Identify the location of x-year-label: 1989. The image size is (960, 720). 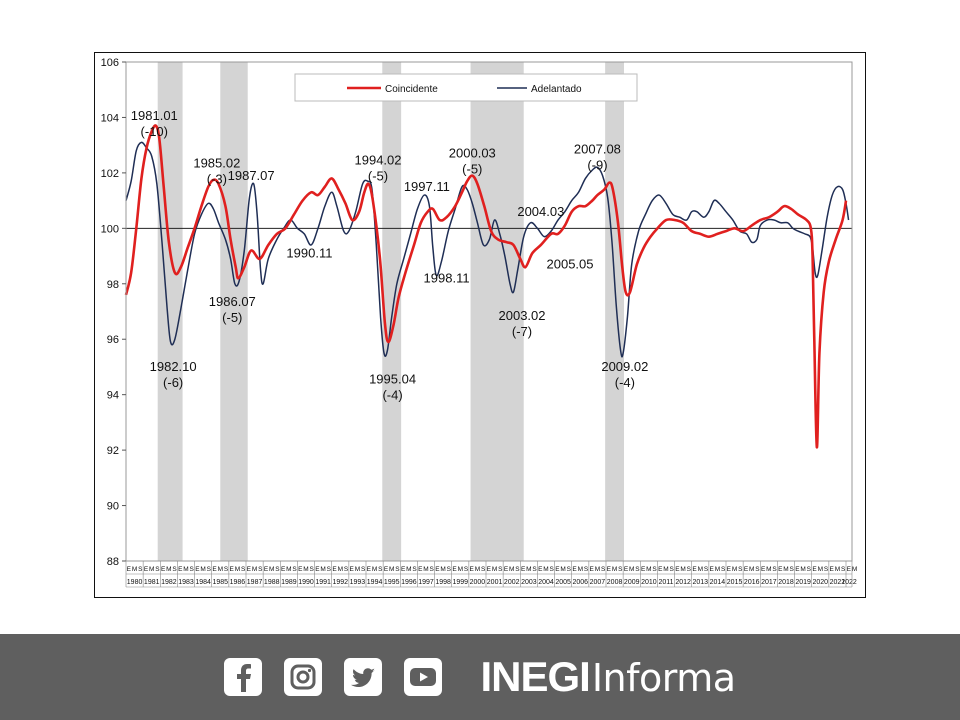
(289, 582).